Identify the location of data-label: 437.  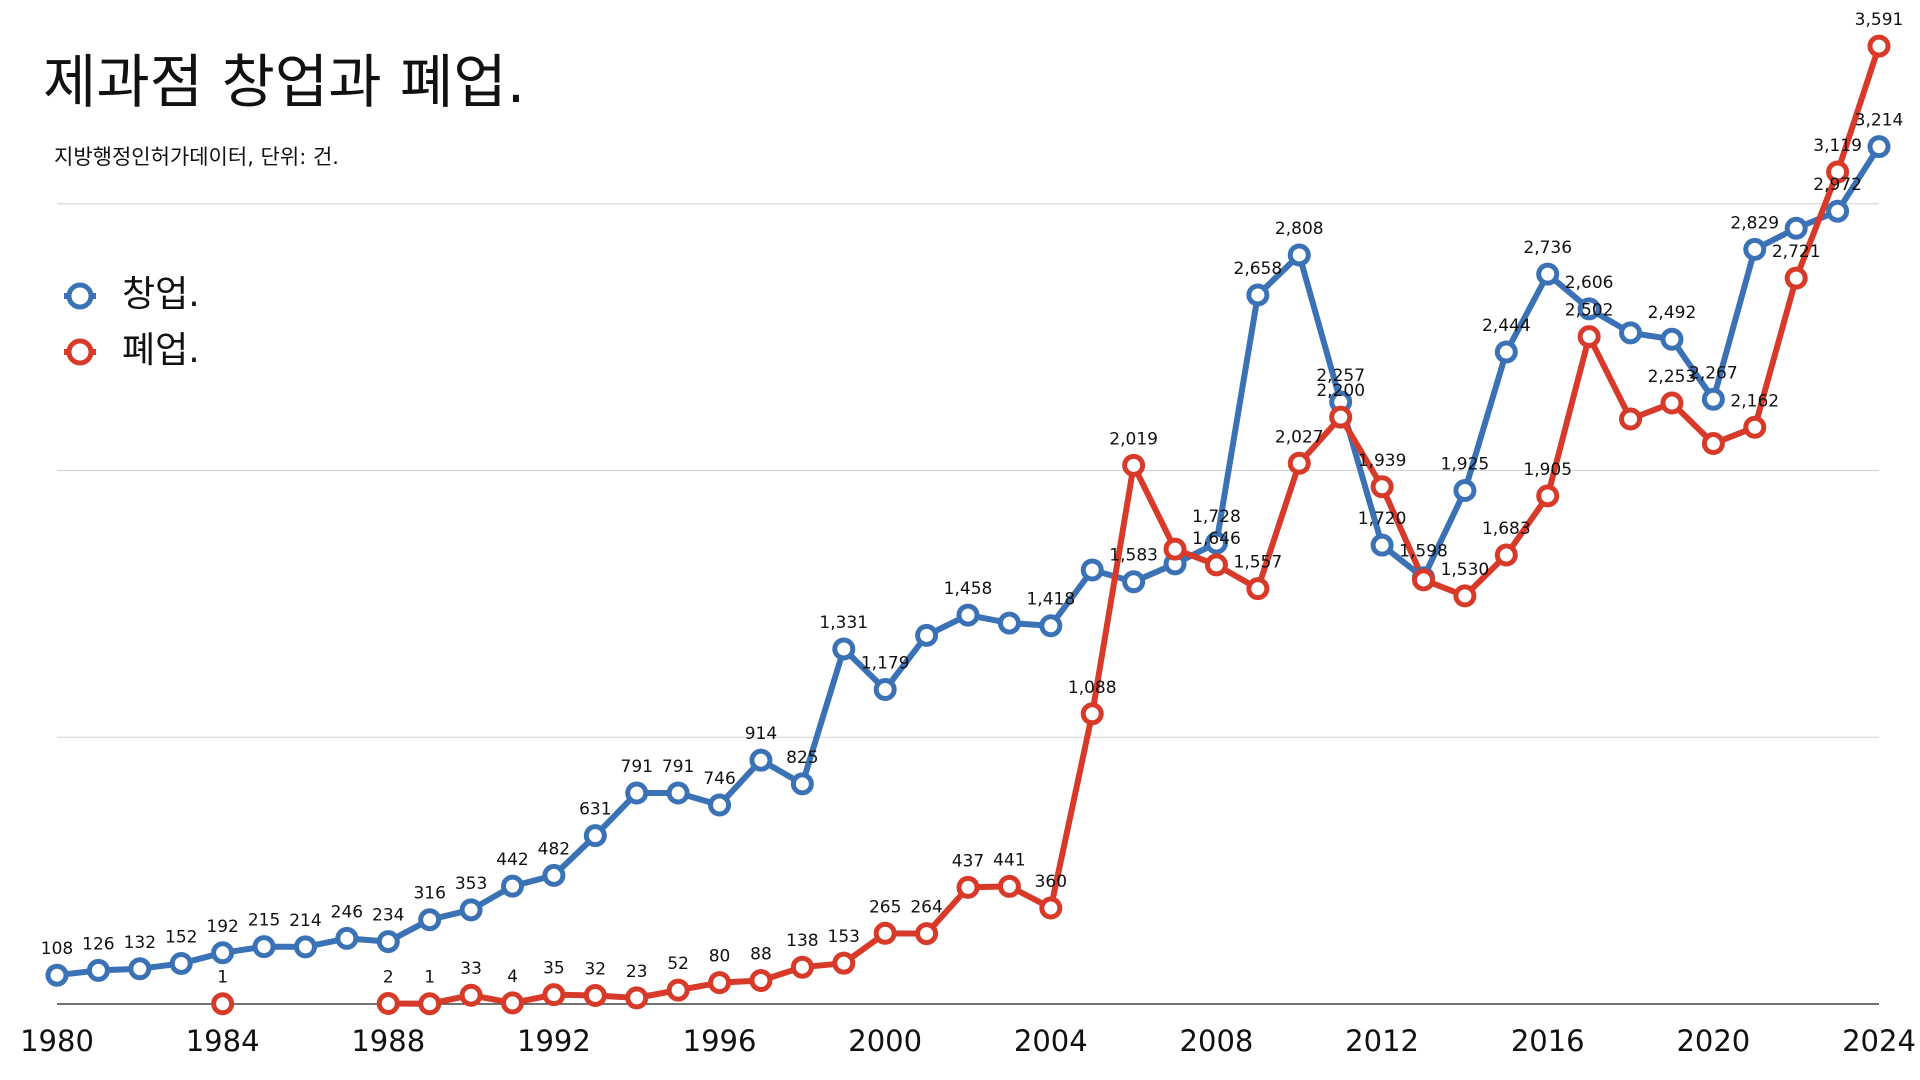
(968, 861).